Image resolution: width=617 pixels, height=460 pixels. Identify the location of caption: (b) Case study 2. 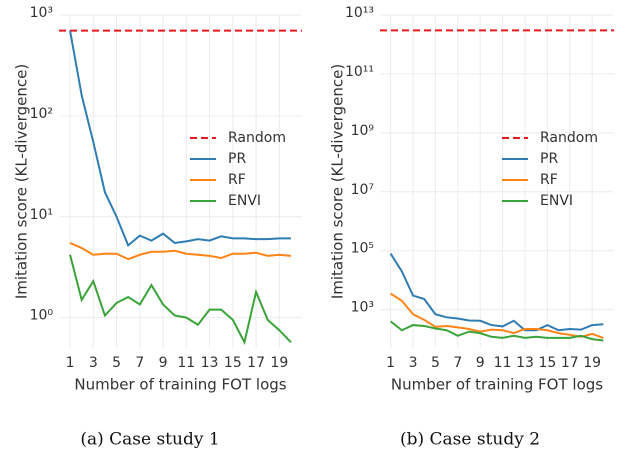
(470, 440).